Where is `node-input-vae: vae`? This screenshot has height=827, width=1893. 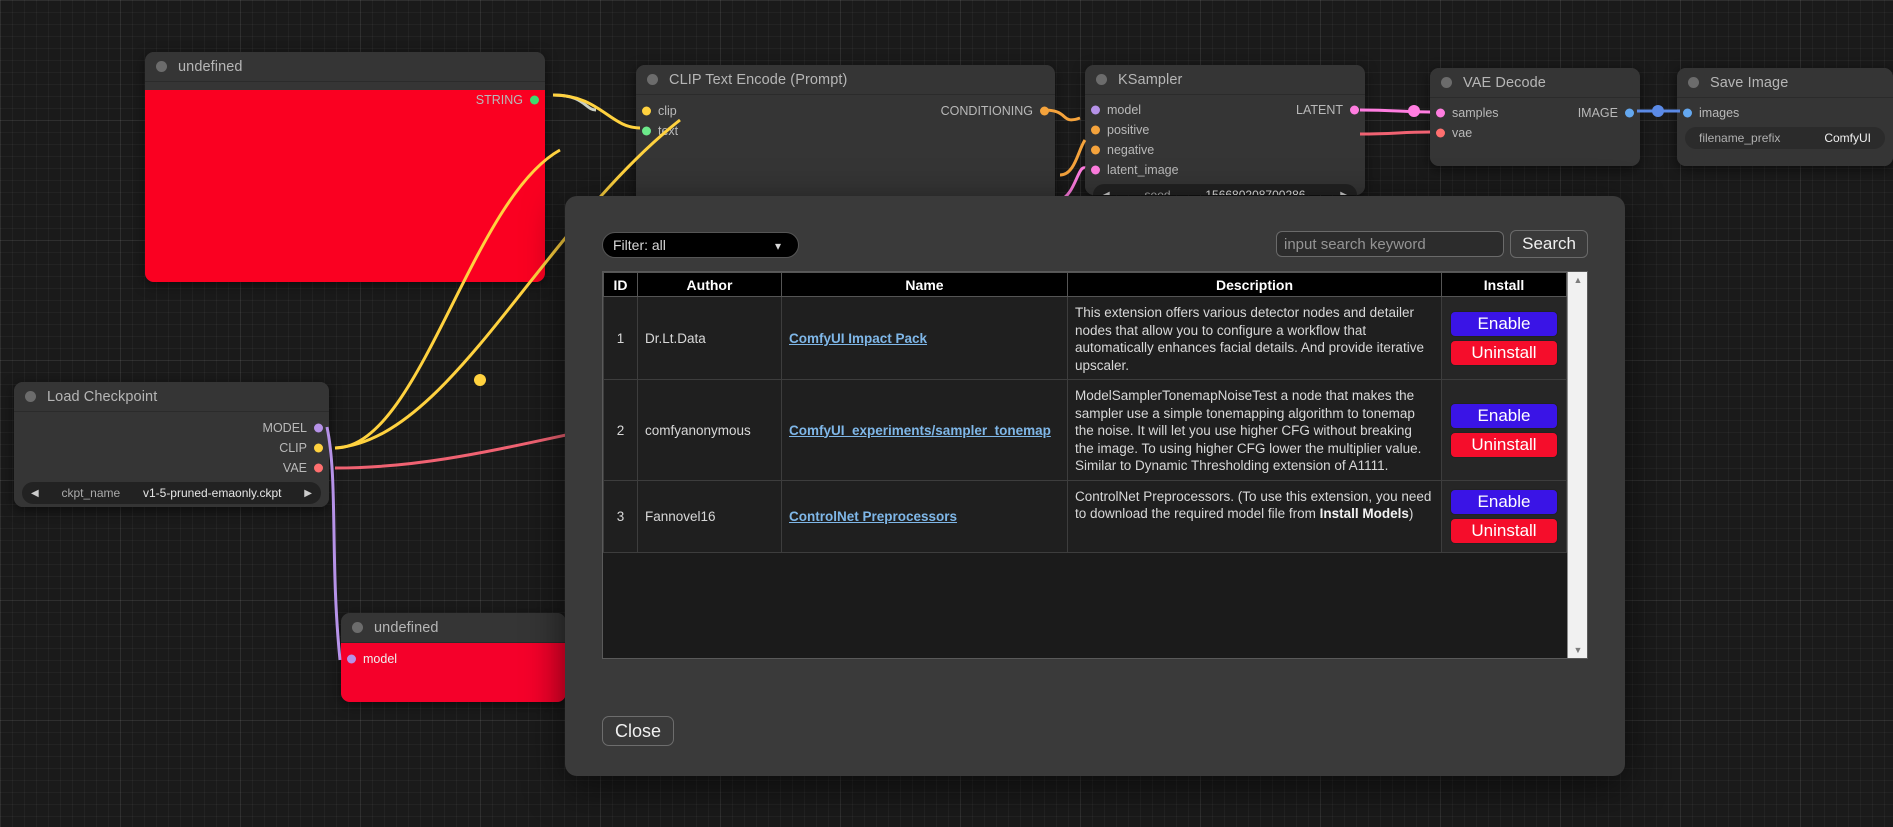 node-input-vae: vae is located at coordinates (1535, 133).